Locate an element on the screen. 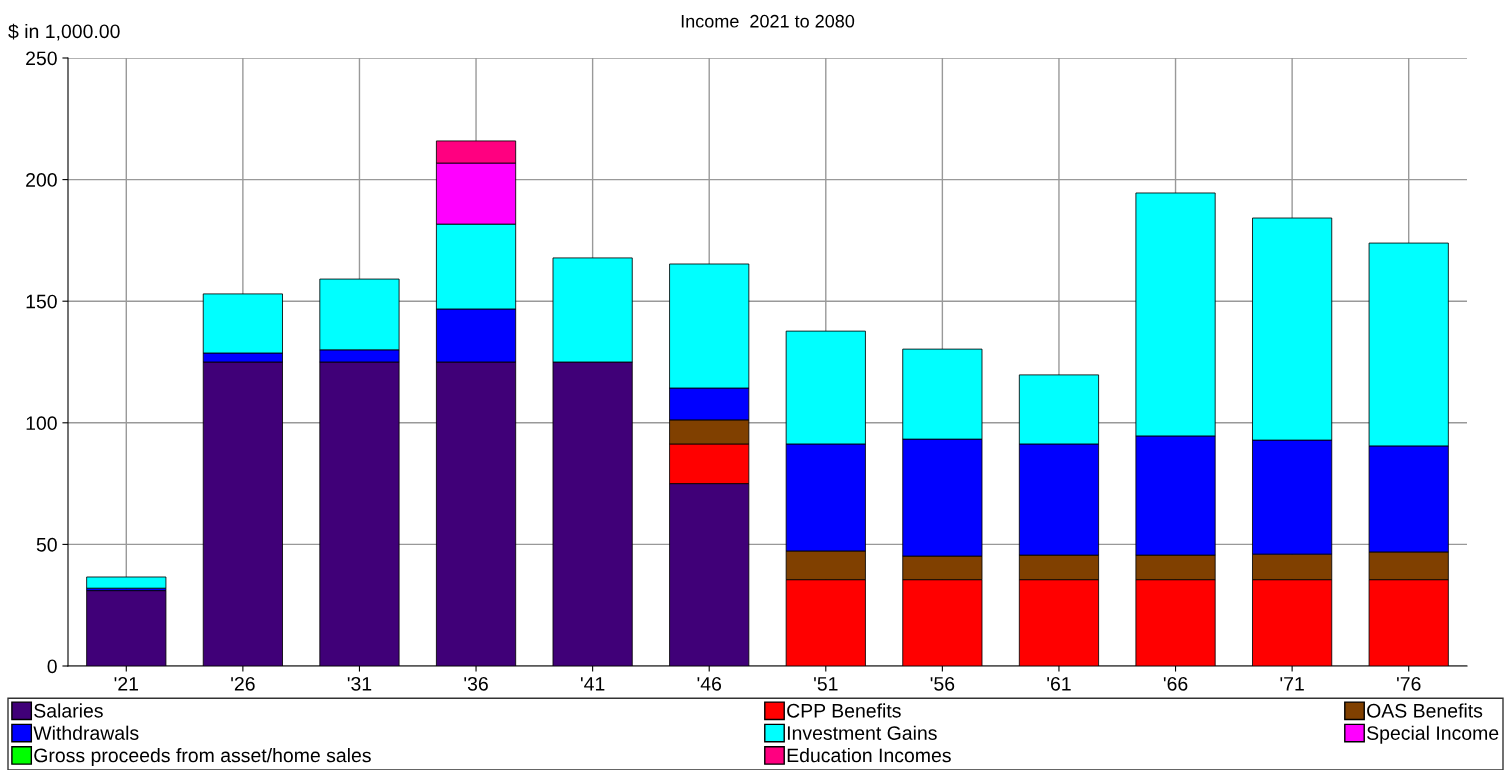 Image resolution: width=1511 pixels, height=770 pixels. legend-label: Salaries is located at coordinates (68, 710).